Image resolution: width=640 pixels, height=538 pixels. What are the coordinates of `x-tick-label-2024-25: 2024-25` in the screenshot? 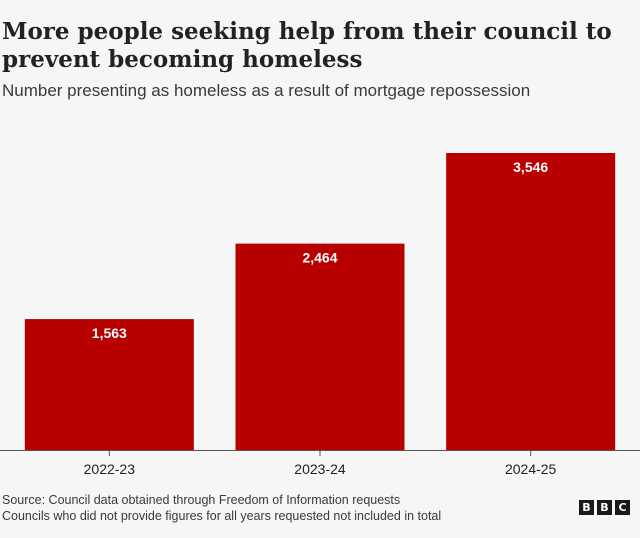 It's located at (531, 469).